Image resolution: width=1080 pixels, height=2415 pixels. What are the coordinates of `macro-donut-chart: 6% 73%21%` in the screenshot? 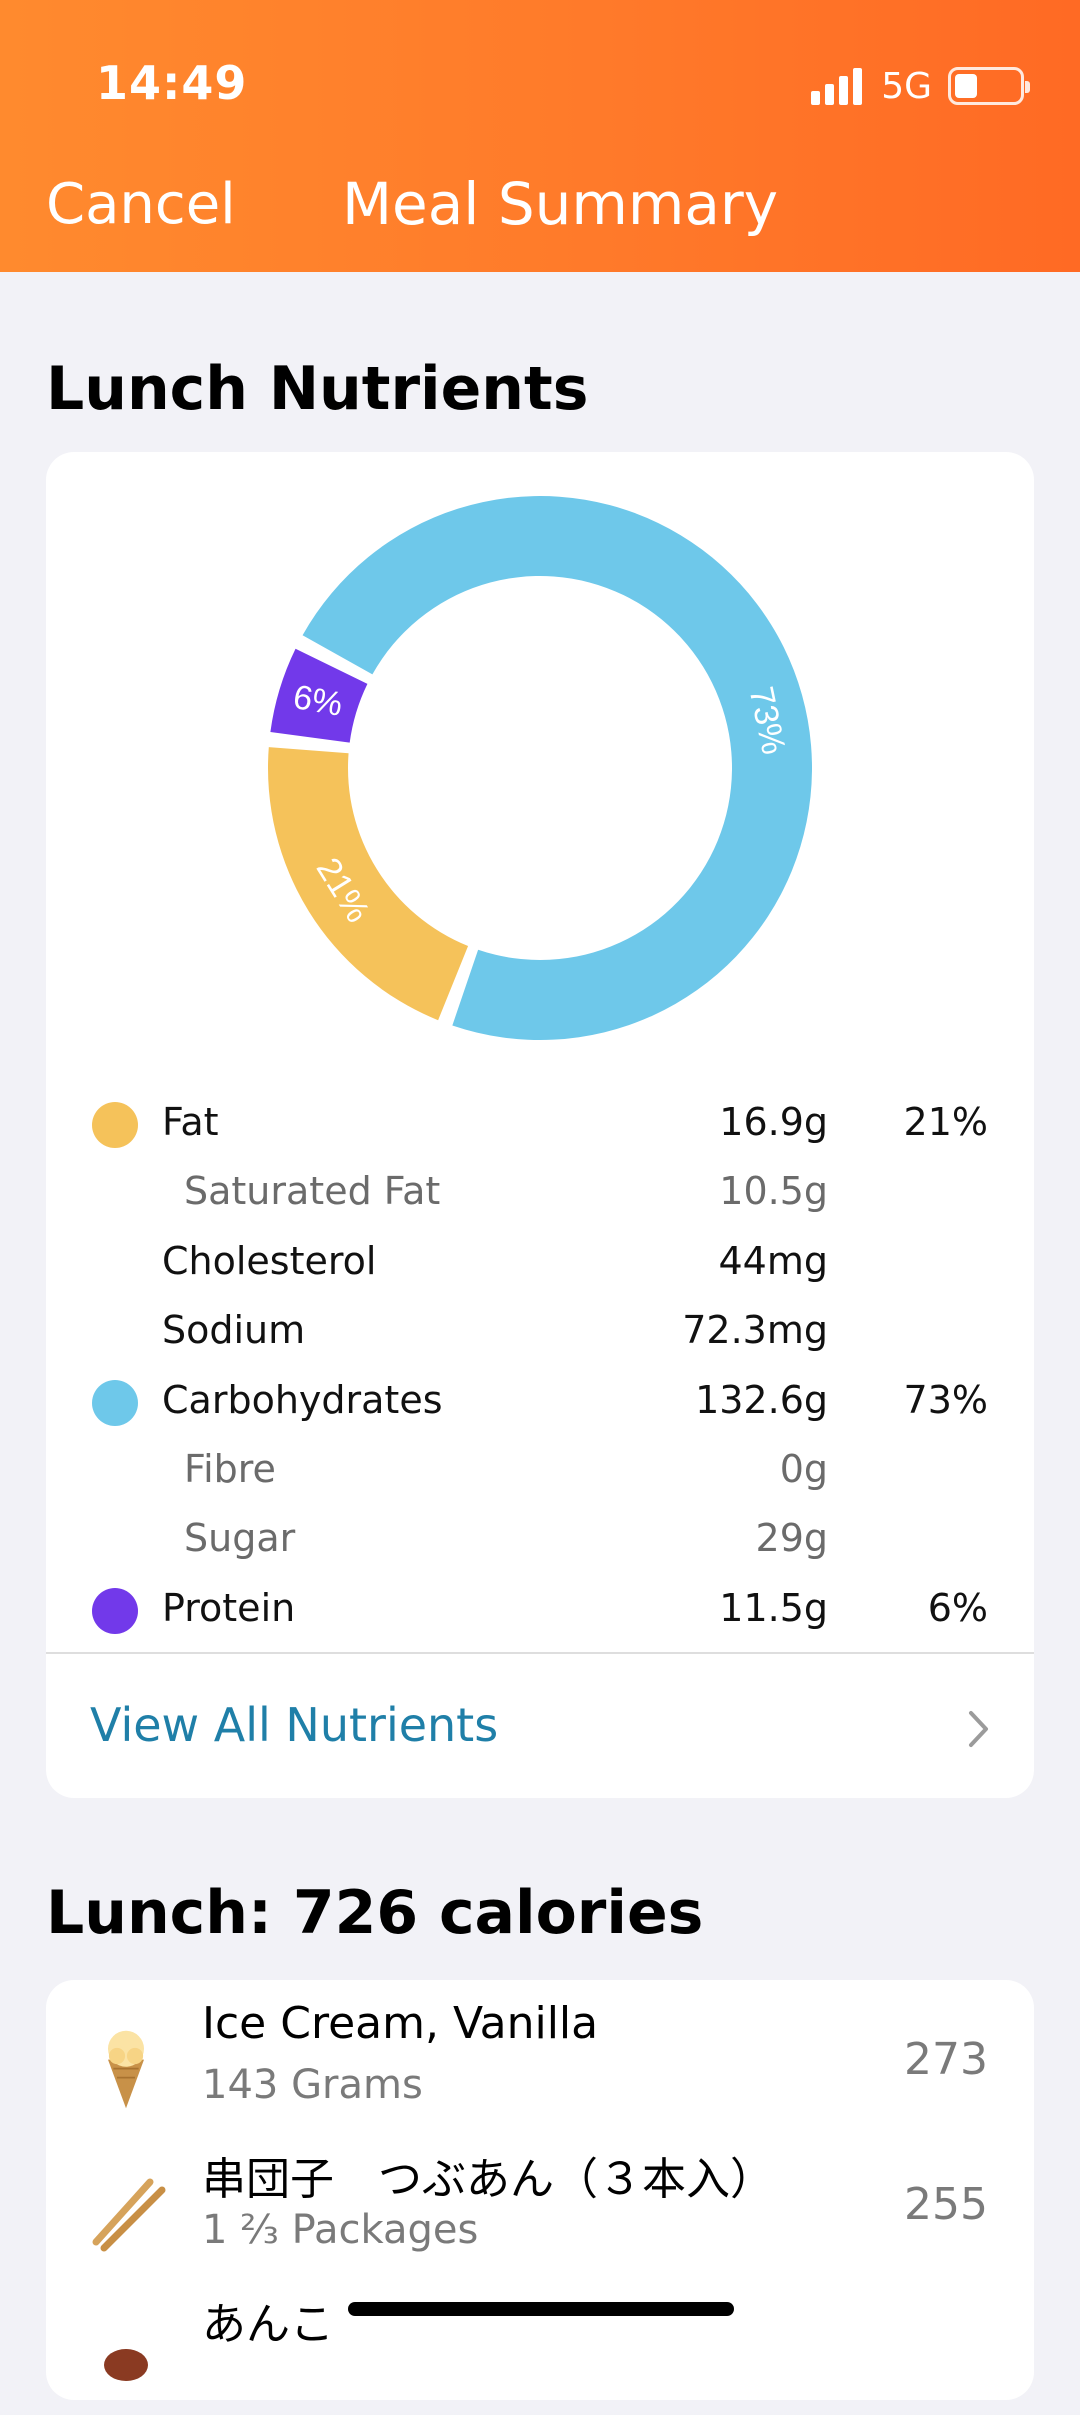 It's located at (540, 768).